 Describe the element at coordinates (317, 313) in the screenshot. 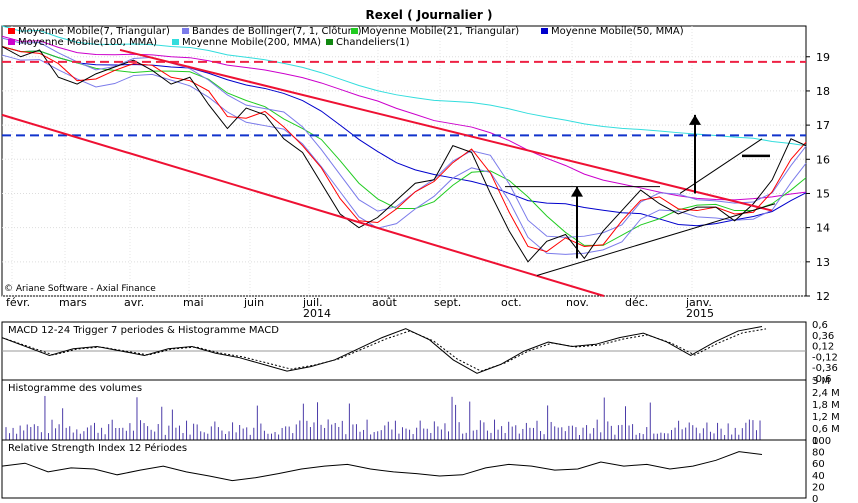

I see `year-label: 2014` at that location.